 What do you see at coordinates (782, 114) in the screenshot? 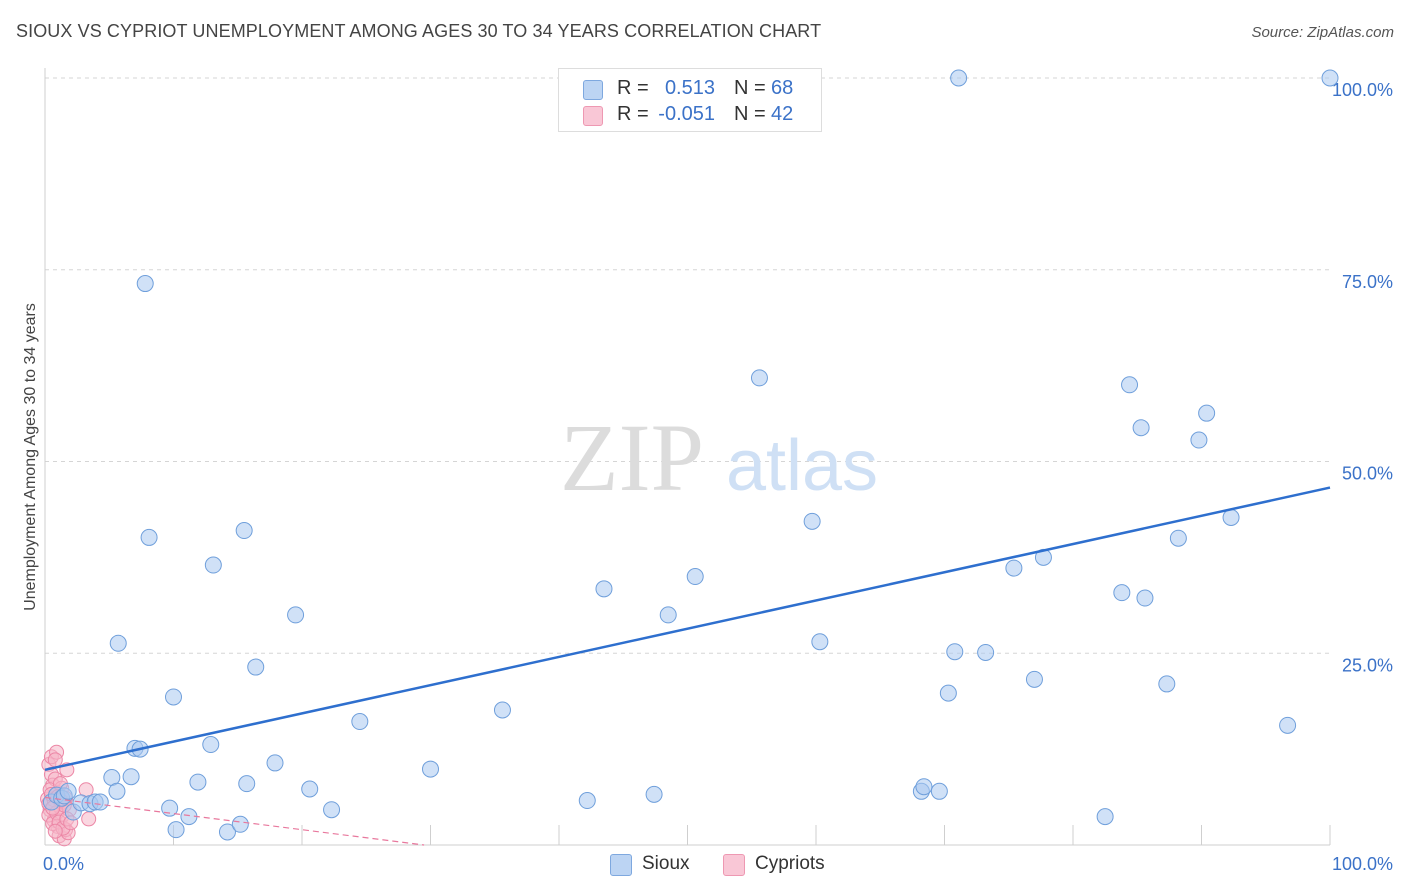
I see `legend-cypriots-n-value: 42` at bounding box center [782, 114].